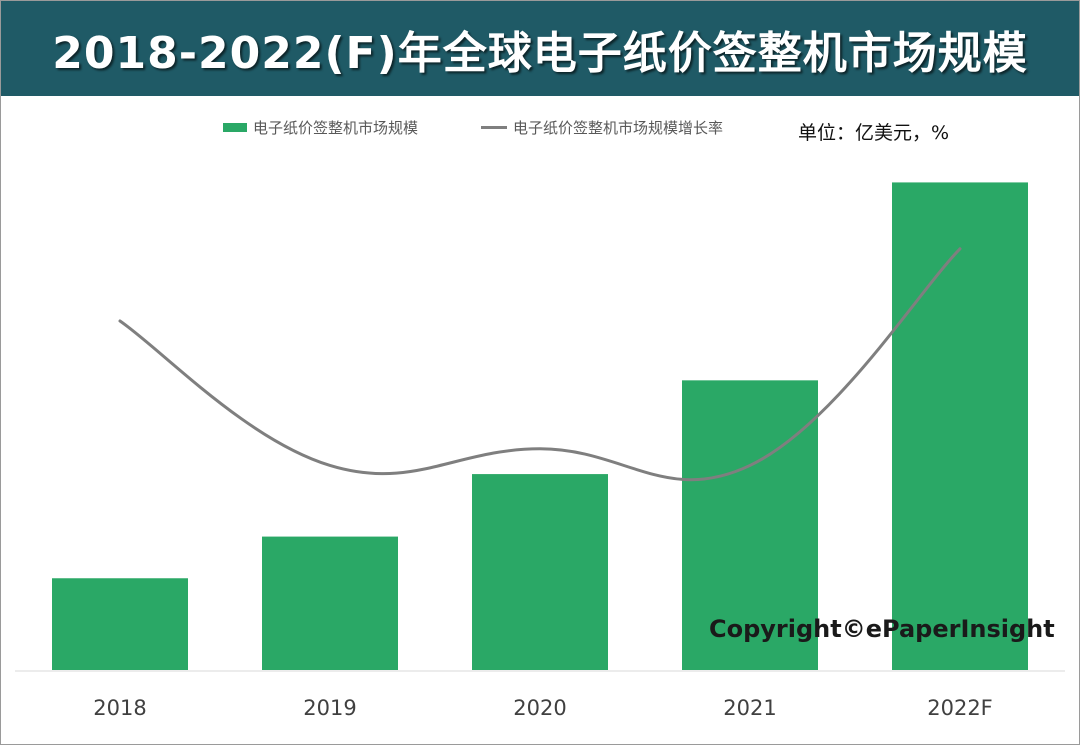  Describe the element at coordinates (618, 128) in the screenshot. I see `legend-line-label: 电子纸价签整机市场规模增长率` at that location.